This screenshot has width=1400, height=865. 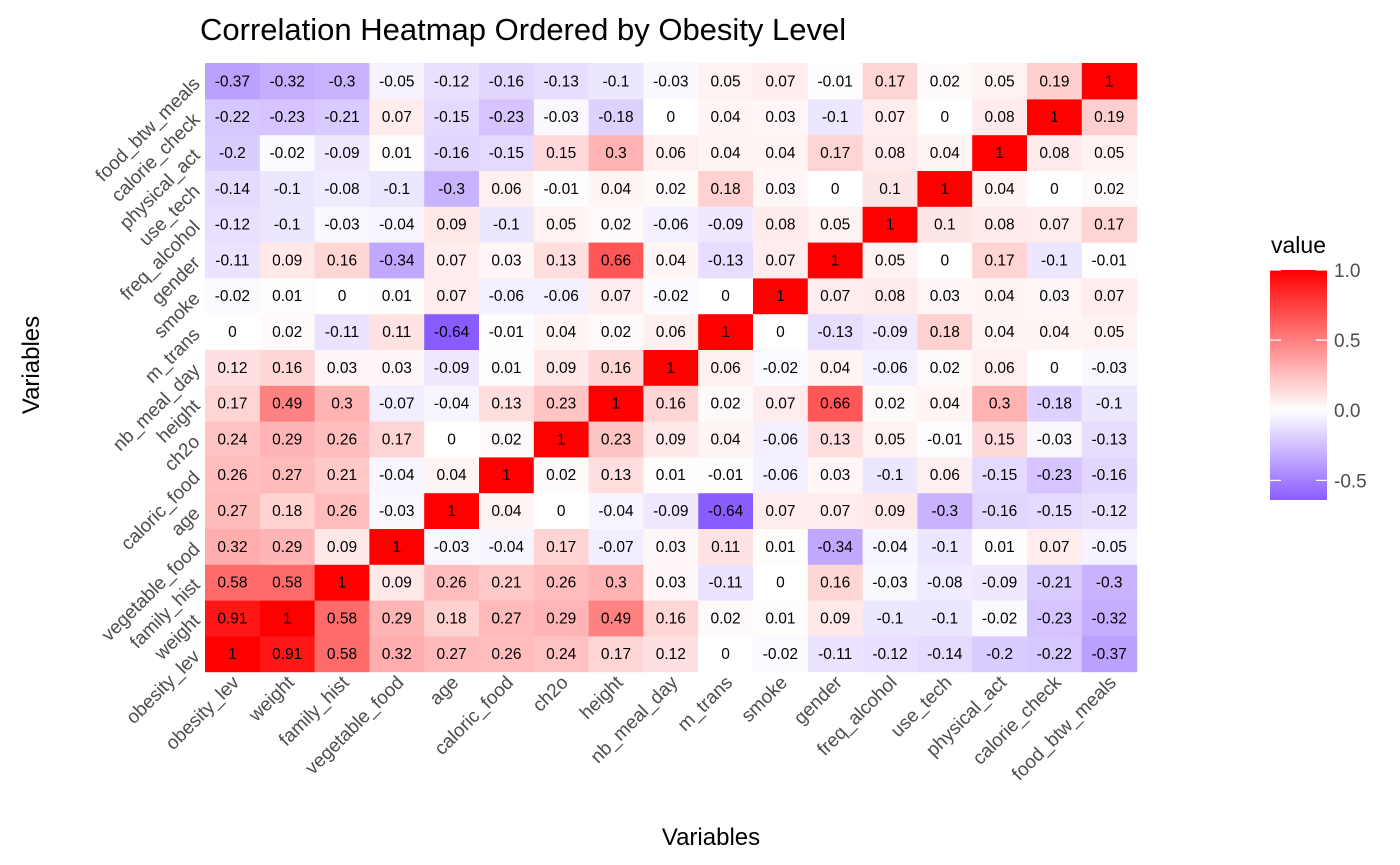 I want to click on cell-value-label: 0.17, so click(x=232, y=404).